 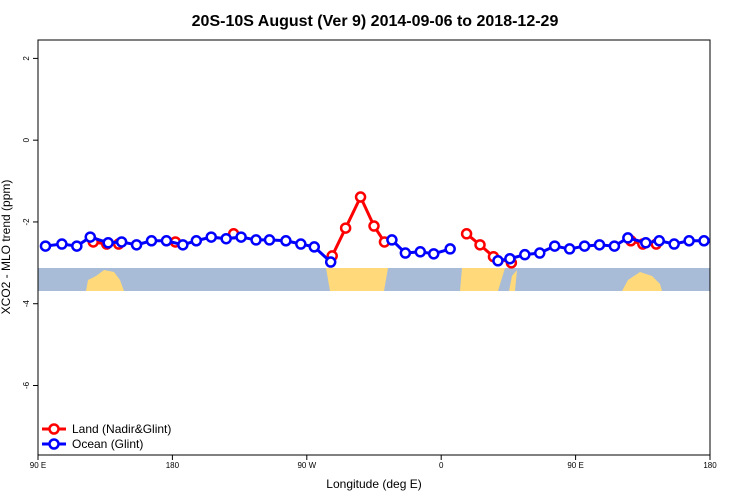 What do you see at coordinates (26, 58) in the screenshot?
I see `y-tick-label: 2` at bounding box center [26, 58].